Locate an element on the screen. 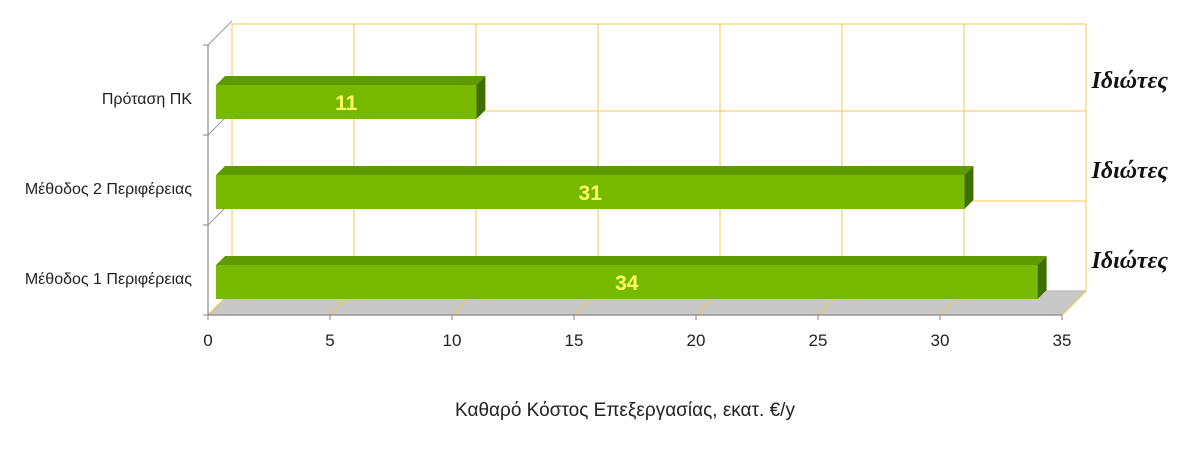 This screenshot has width=1200, height=453. bar-value-label: 34 is located at coordinates (627, 283).